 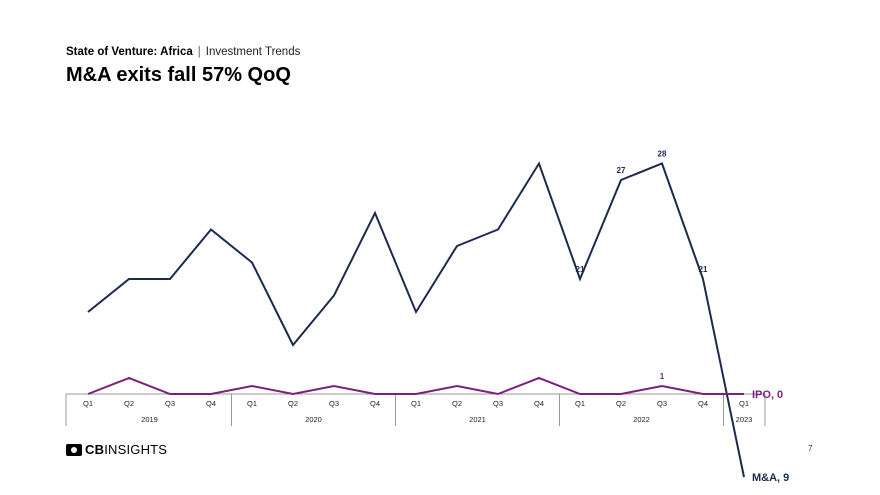 What do you see at coordinates (313, 419) in the screenshot?
I see `year-label: 2020` at bounding box center [313, 419].